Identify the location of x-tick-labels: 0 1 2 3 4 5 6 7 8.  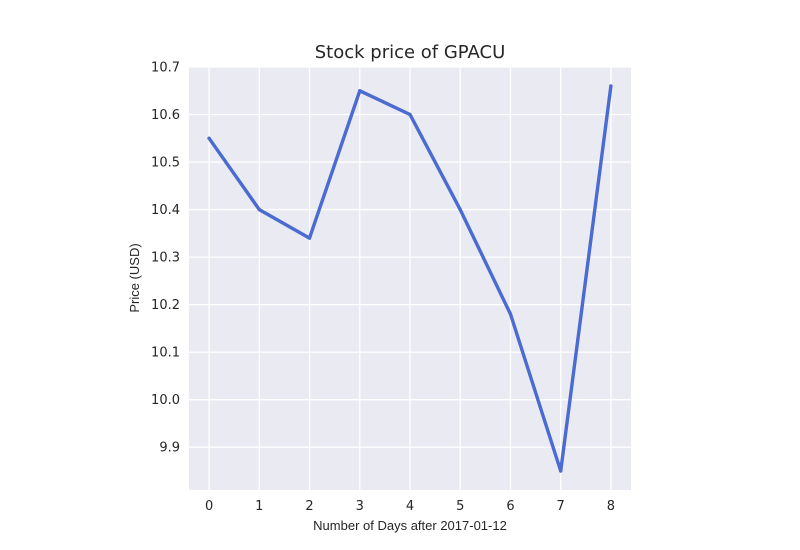
(410, 506).